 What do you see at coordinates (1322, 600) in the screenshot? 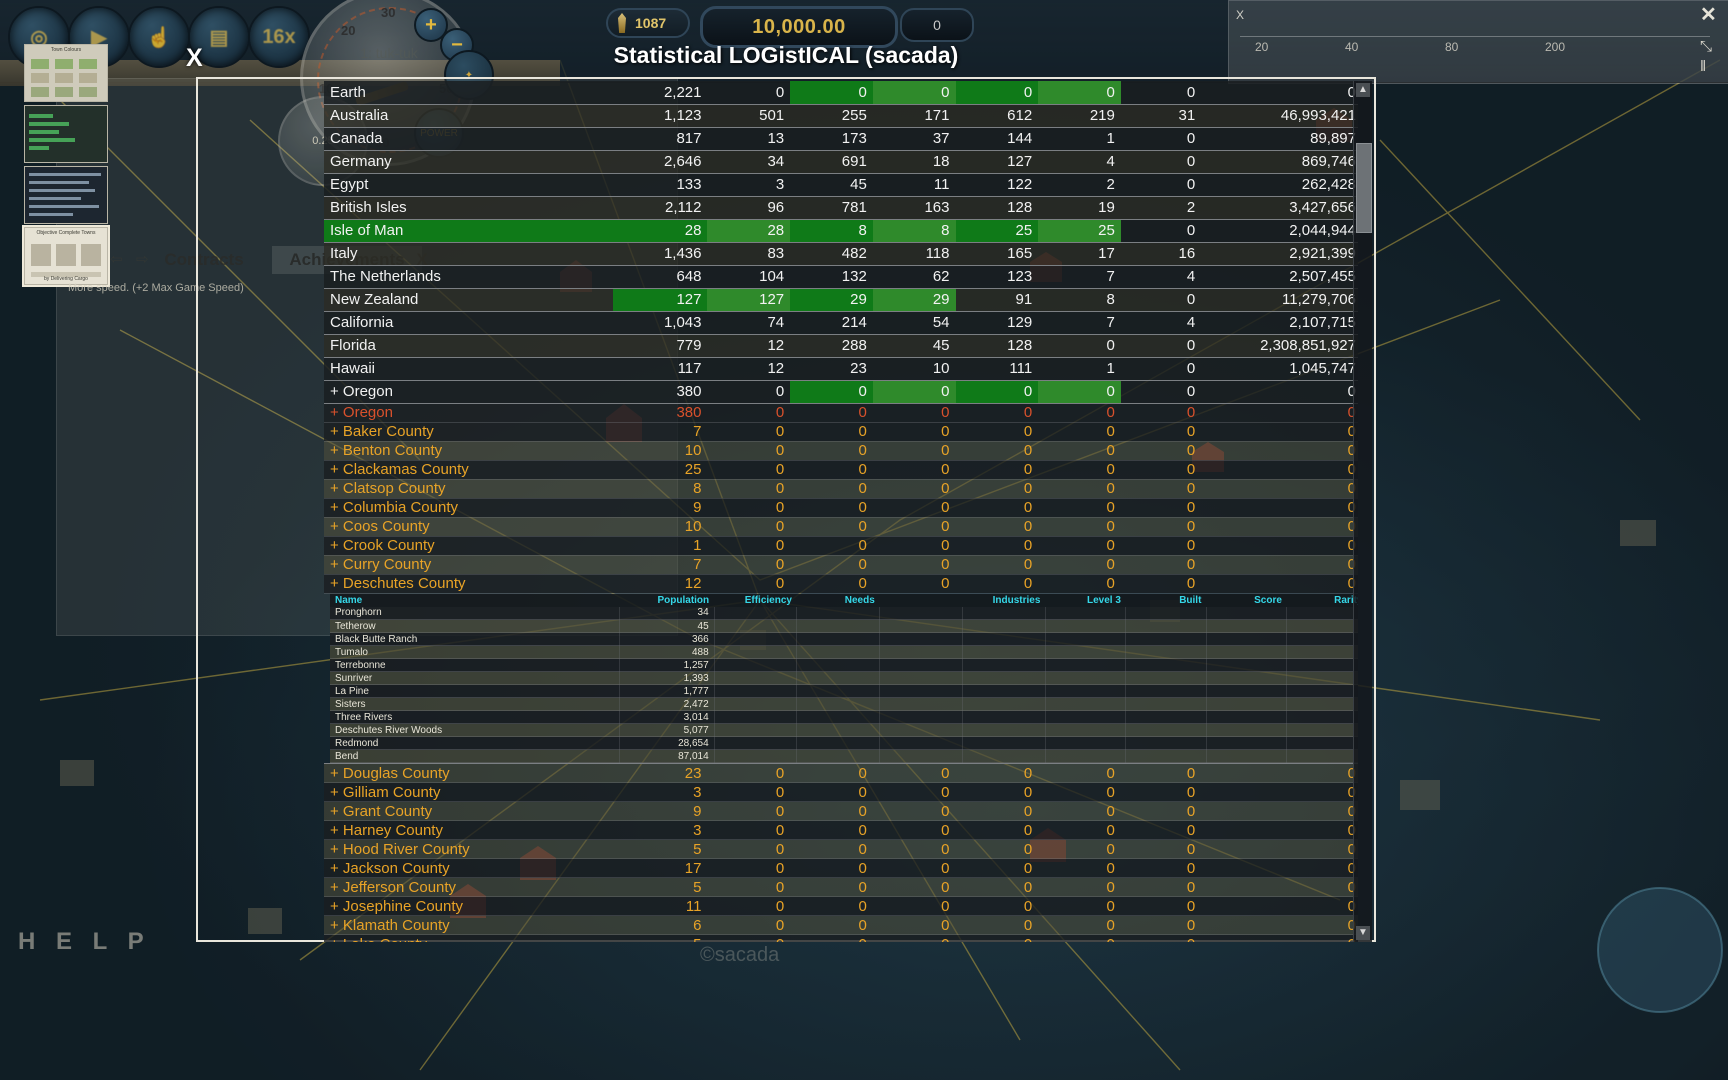
I see `sub-column-header: Rarity` at bounding box center [1322, 600].